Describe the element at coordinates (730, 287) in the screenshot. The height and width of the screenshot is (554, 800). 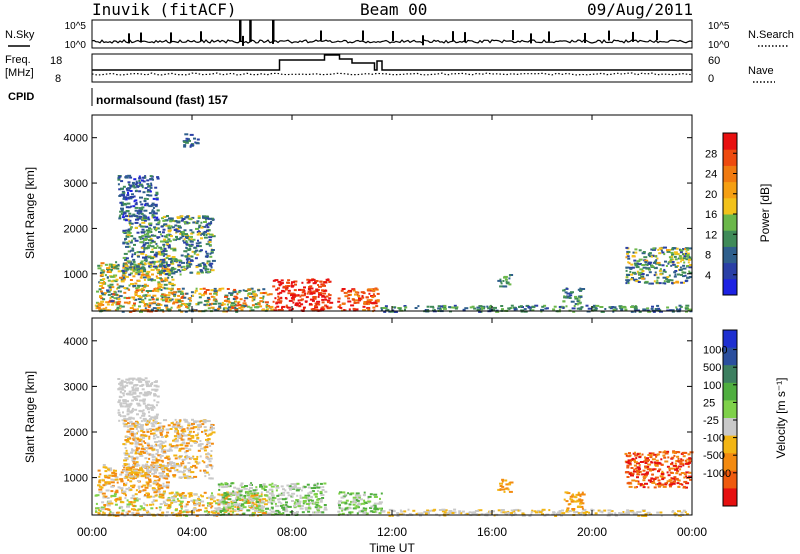
I see `power-colorbar-swatch` at that location.